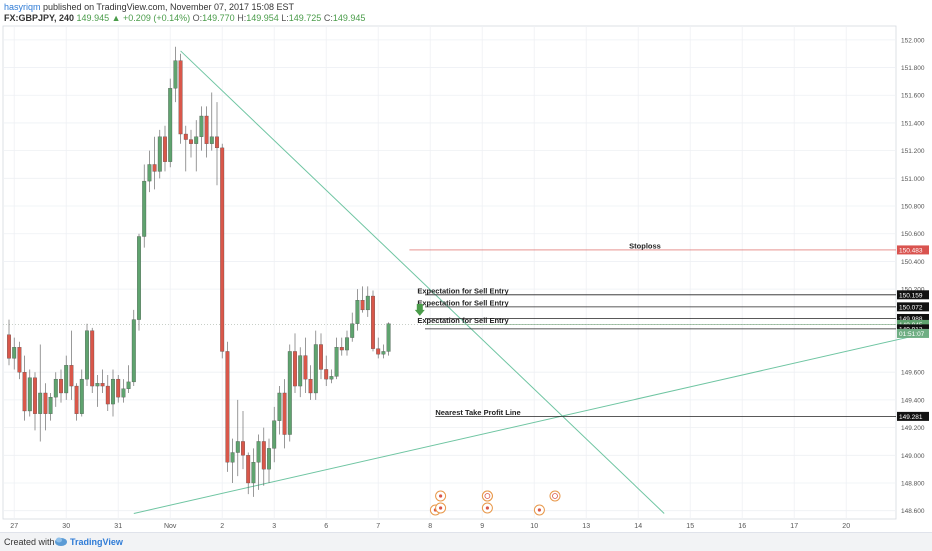 This screenshot has width=932, height=551. Describe the element at coordinates (477, 412) in the screenshot. I see `level-label: Nearest Take Profit Line` at that location.